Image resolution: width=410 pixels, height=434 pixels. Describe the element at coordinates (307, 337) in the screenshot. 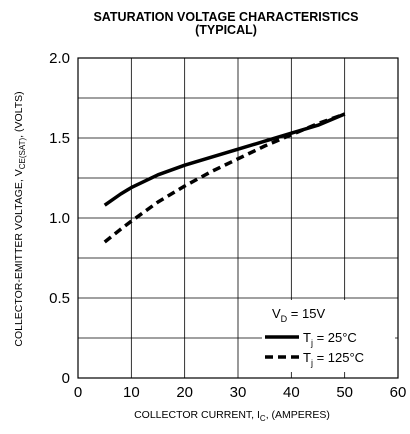

I see `legend-label-25c-main: T` at that location.